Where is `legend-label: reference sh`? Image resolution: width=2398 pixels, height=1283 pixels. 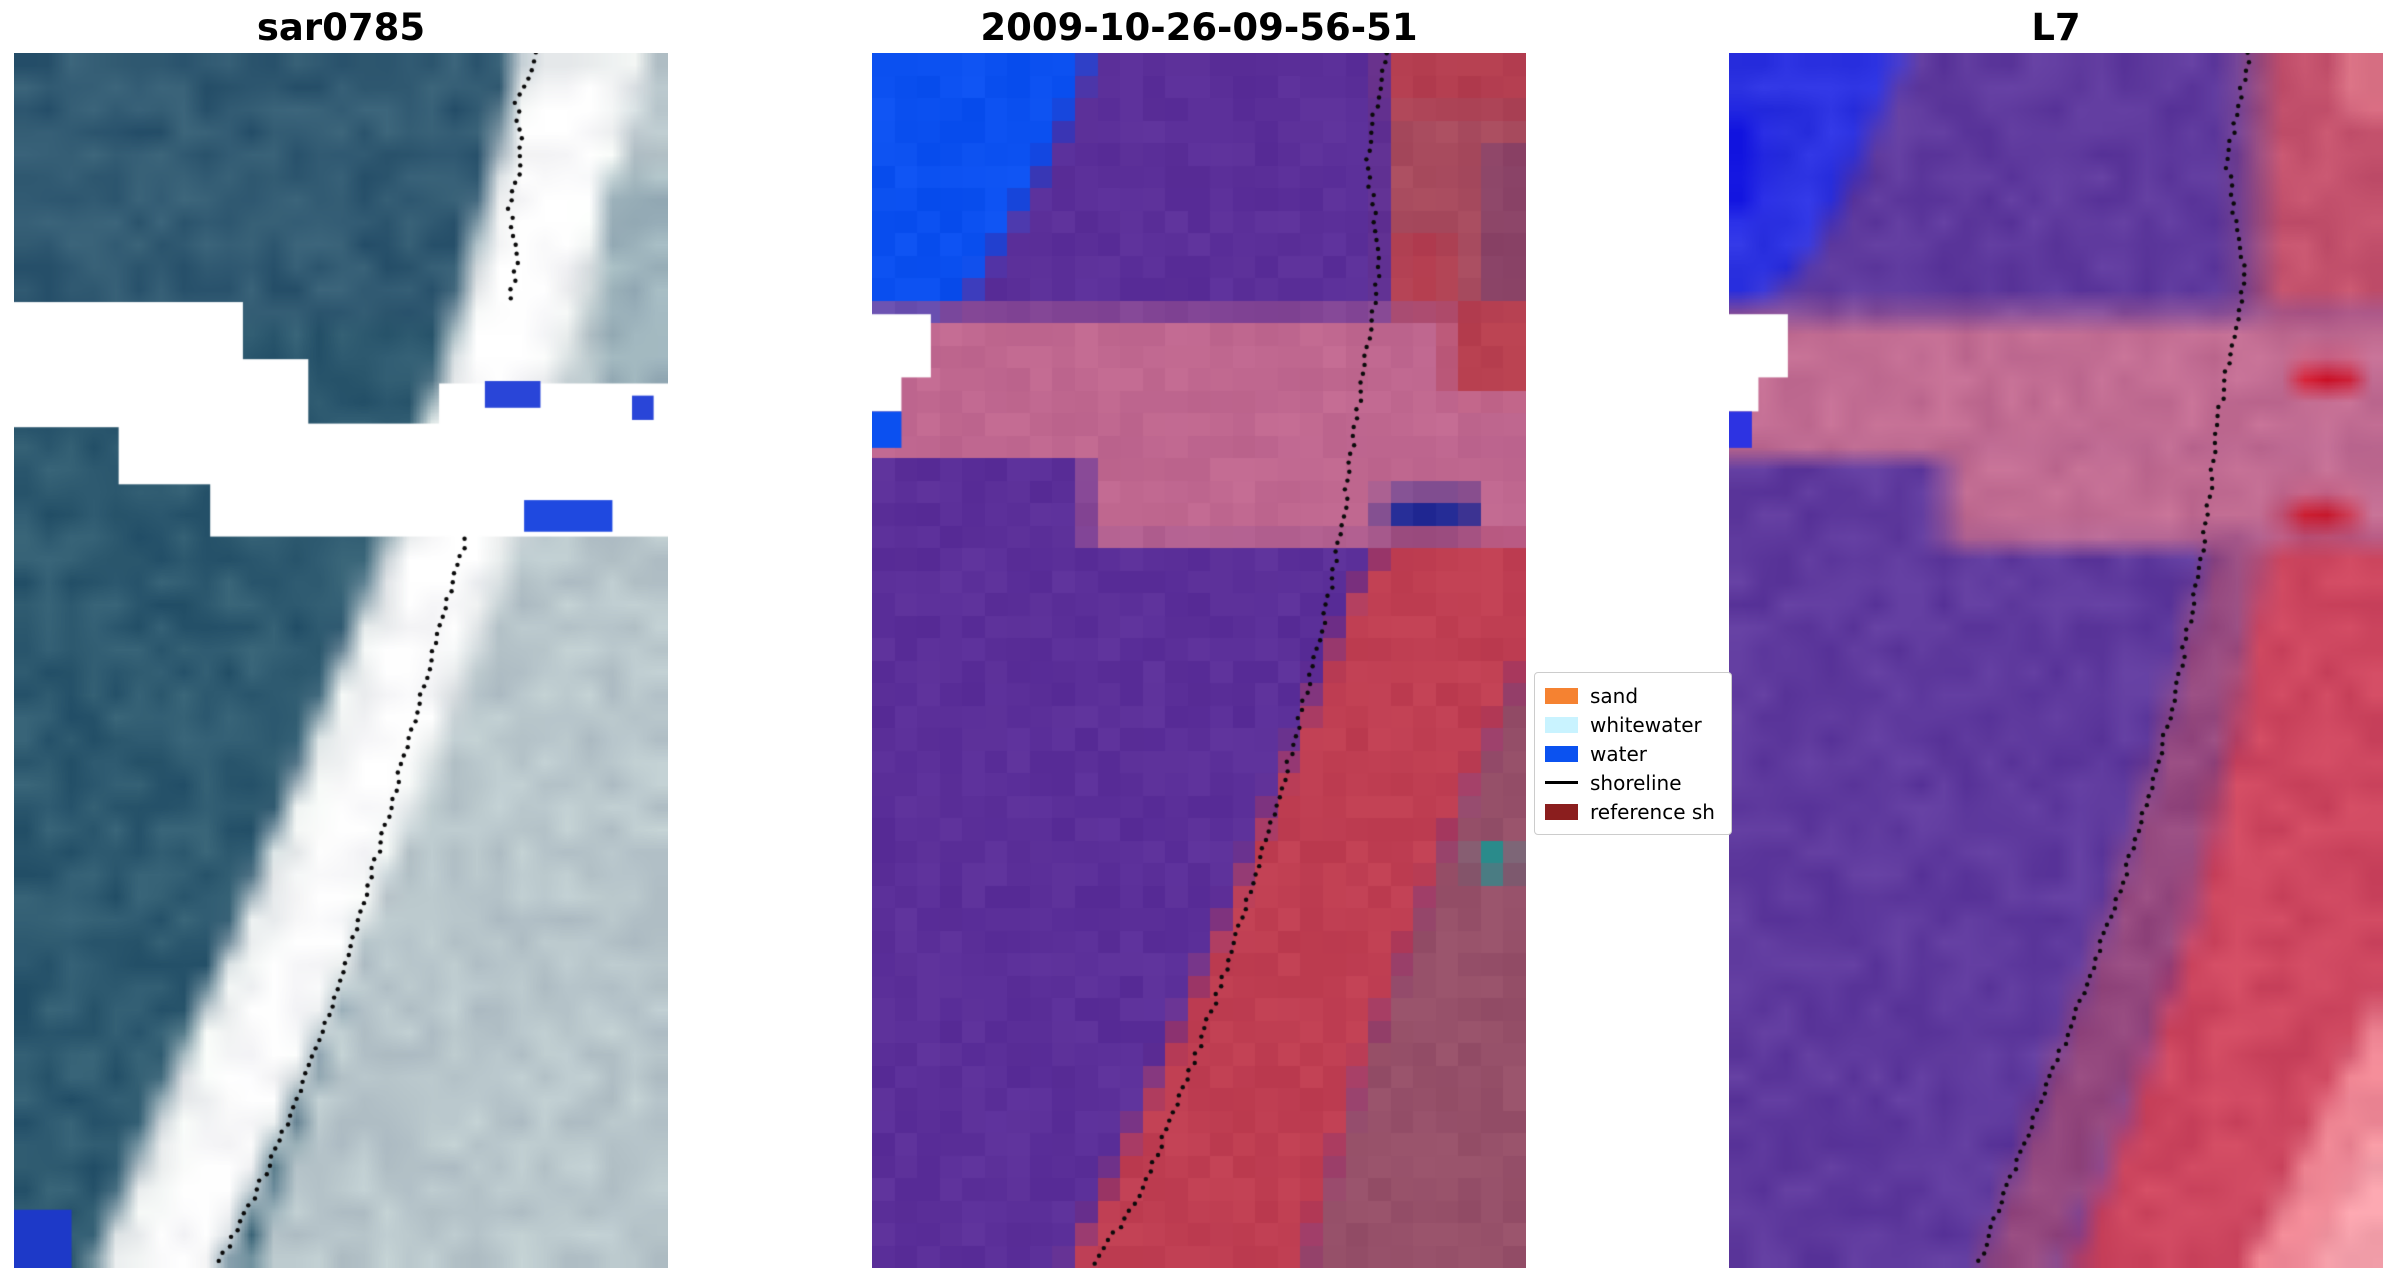 legend-label: reference sh is located at coordinates (1652, 811).